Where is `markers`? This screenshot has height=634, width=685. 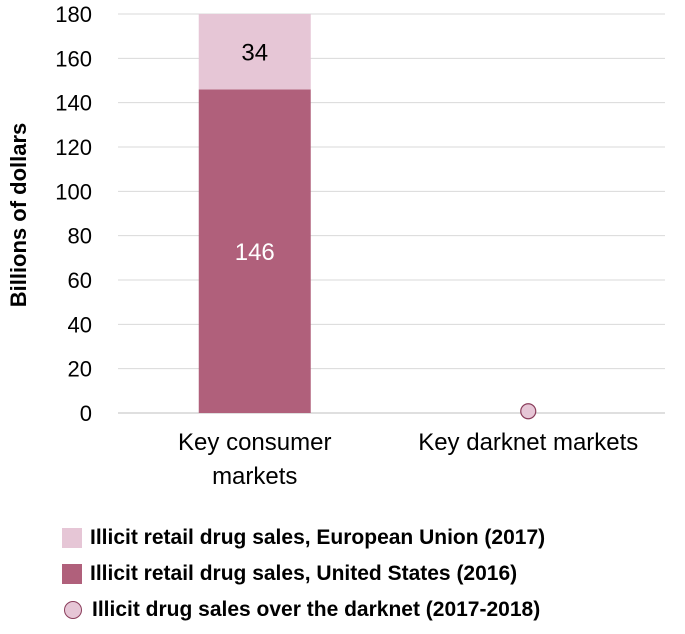 markers is located at coordinates (528, 411).